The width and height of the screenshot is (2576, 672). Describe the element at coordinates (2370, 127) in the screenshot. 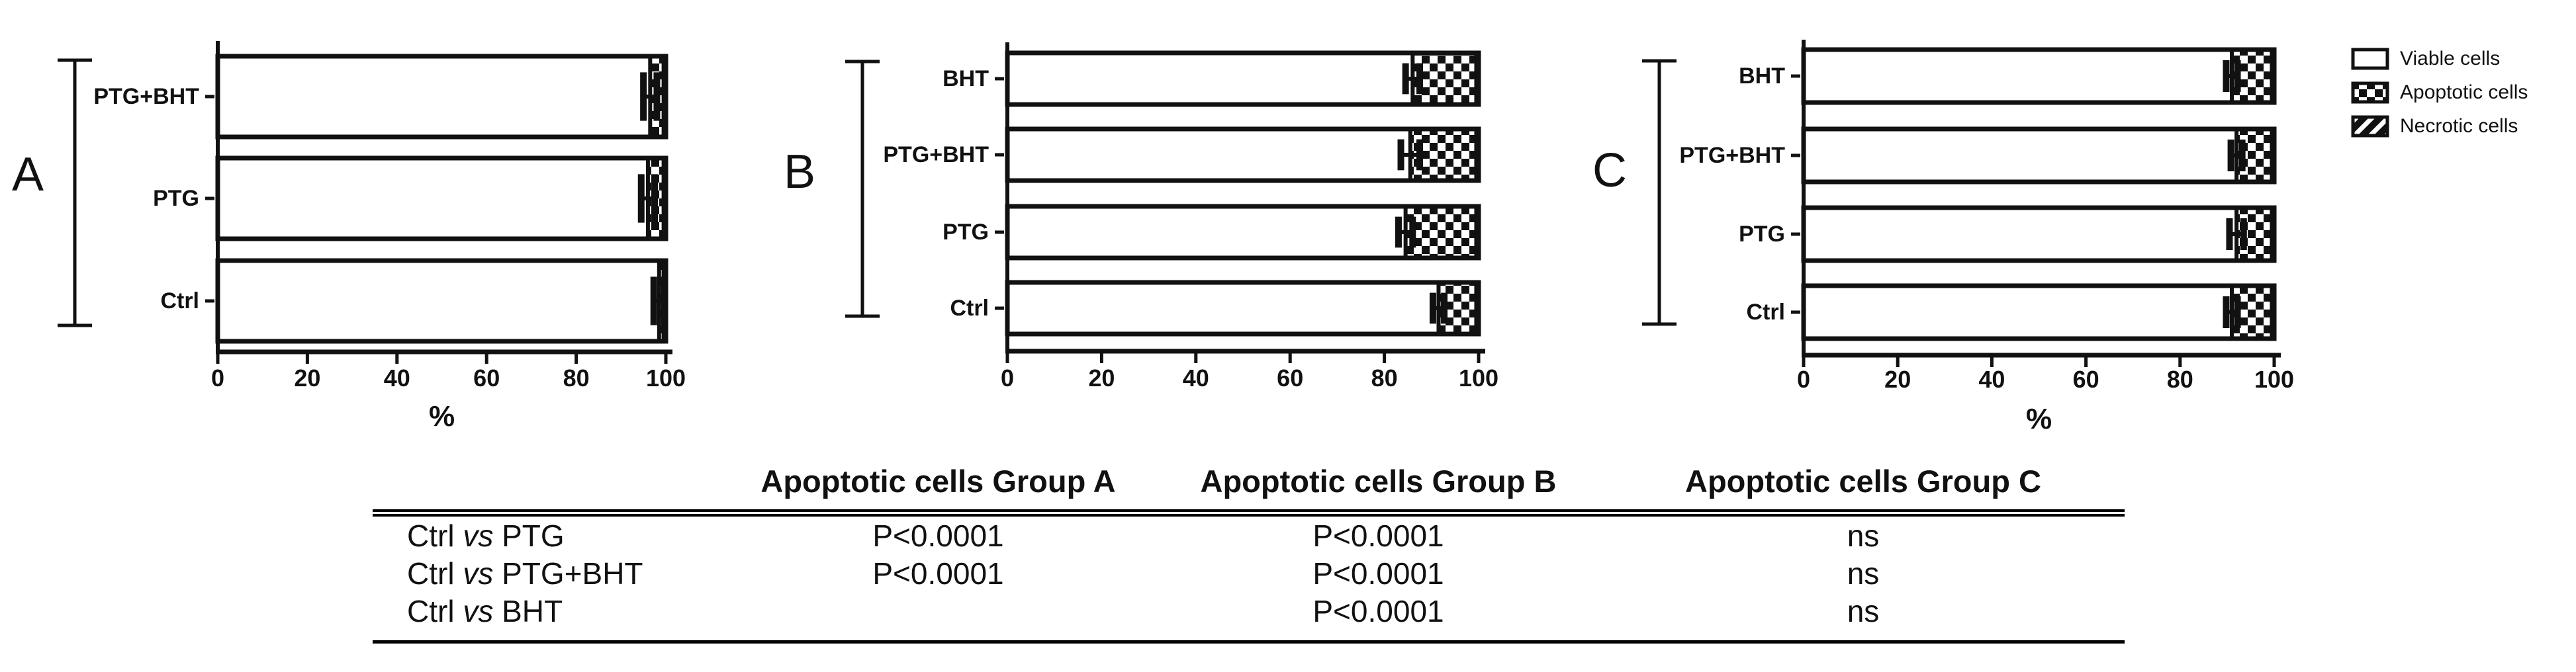

I see `necrotic-swatch-icon` at that location.